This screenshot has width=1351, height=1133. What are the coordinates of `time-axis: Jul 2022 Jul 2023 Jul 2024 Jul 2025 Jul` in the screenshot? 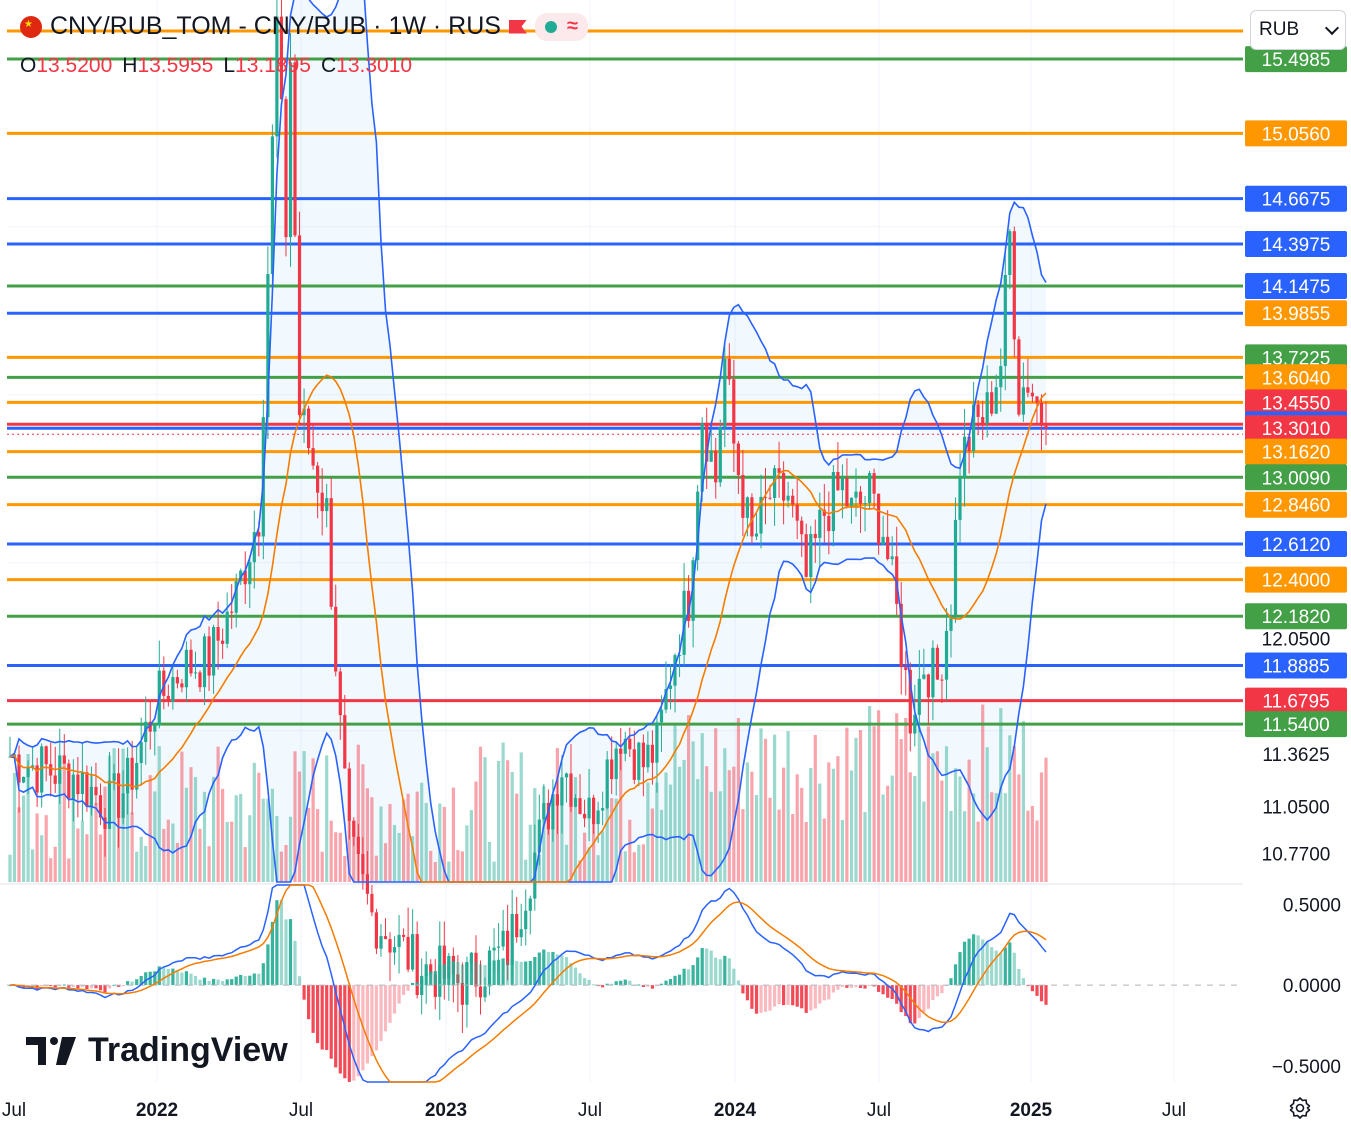 It's located at (594, 1110).